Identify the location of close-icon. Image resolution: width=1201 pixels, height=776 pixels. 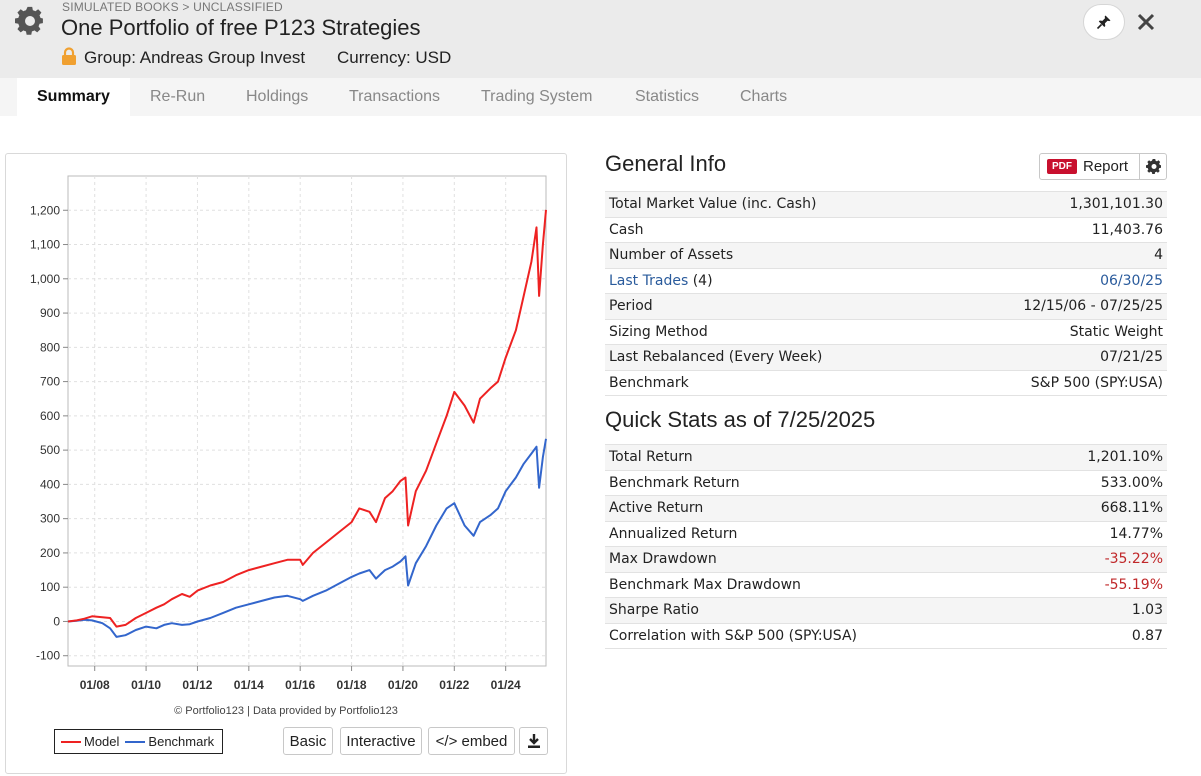
(1146, 22).